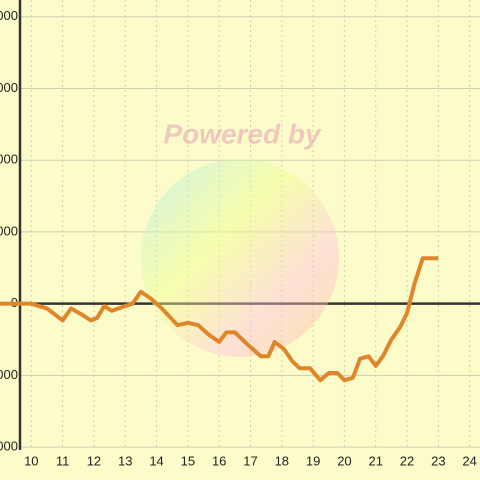 The width and height of the screenshot is (480, 480). What do you see at coordinates (344, 460) in the screenshot?
I see `x-tick-label: 20` at bounding box center [344, 460].